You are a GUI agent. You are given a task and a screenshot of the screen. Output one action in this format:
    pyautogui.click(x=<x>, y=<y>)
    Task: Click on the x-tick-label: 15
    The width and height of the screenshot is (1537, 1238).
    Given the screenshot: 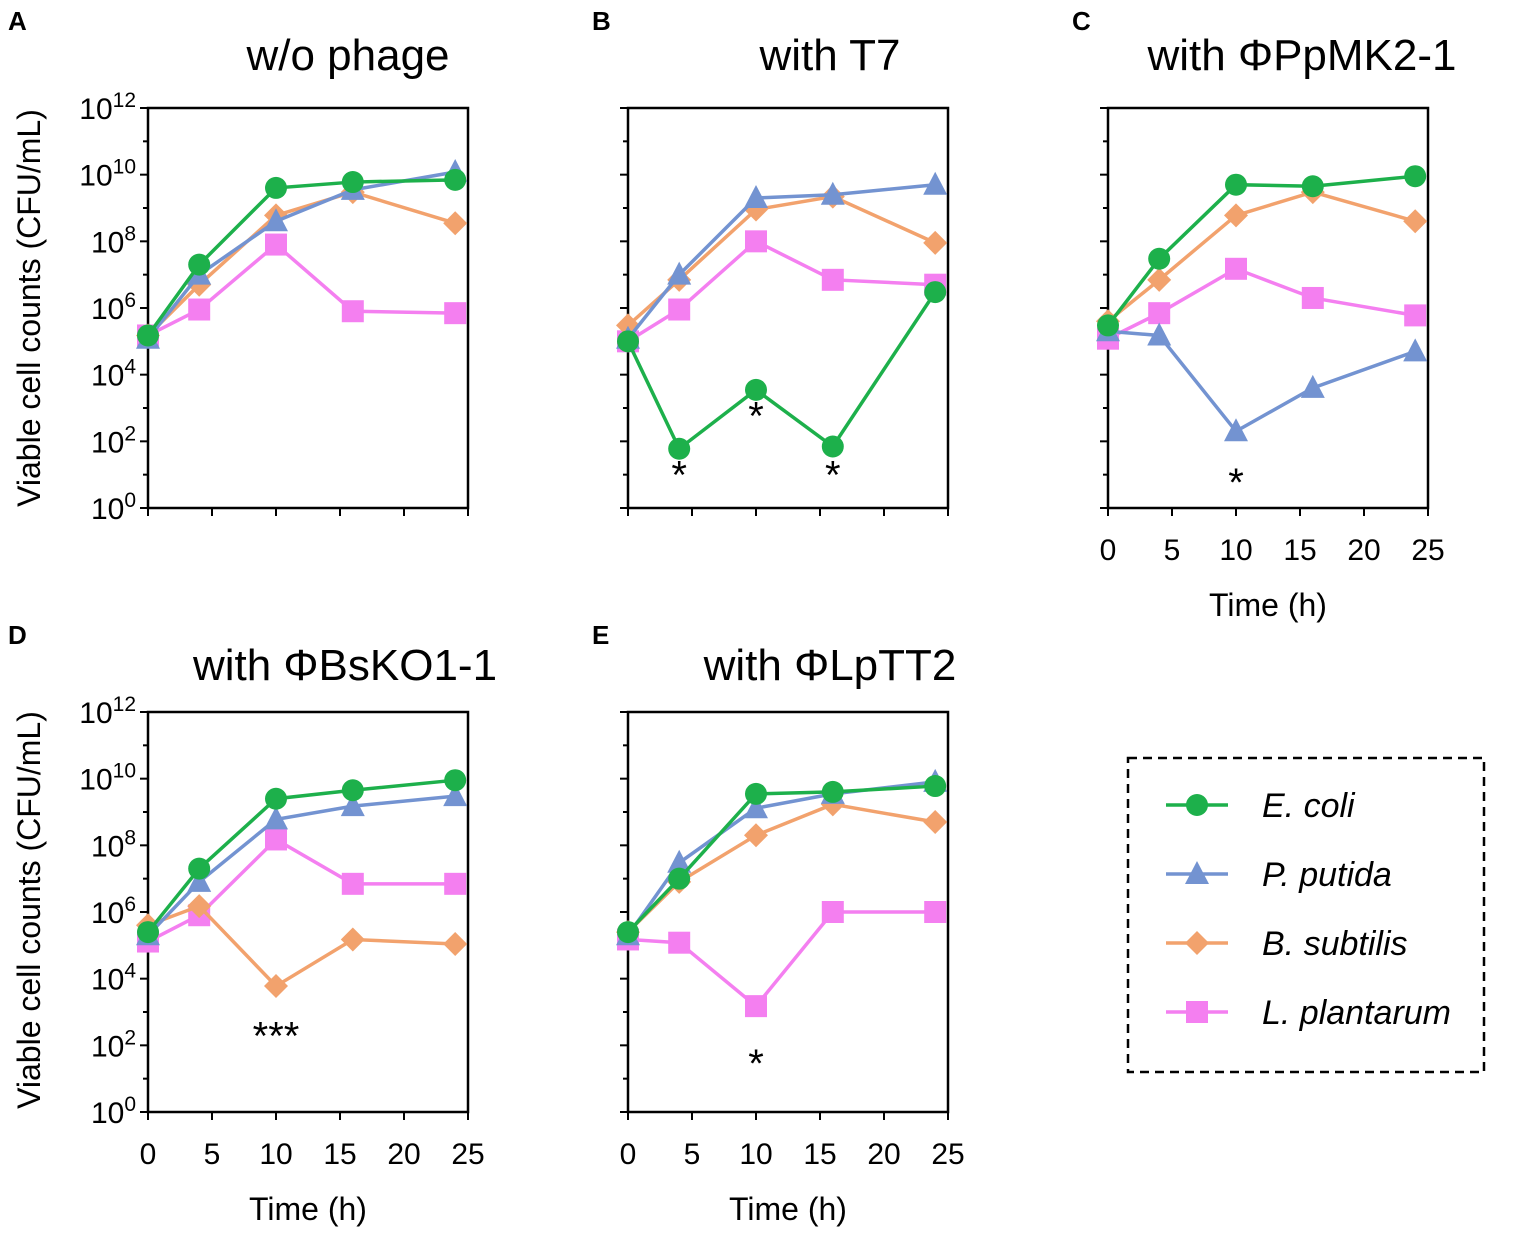 What is the action you would take?
    pyautogui.click(x=339, y=1154)
    